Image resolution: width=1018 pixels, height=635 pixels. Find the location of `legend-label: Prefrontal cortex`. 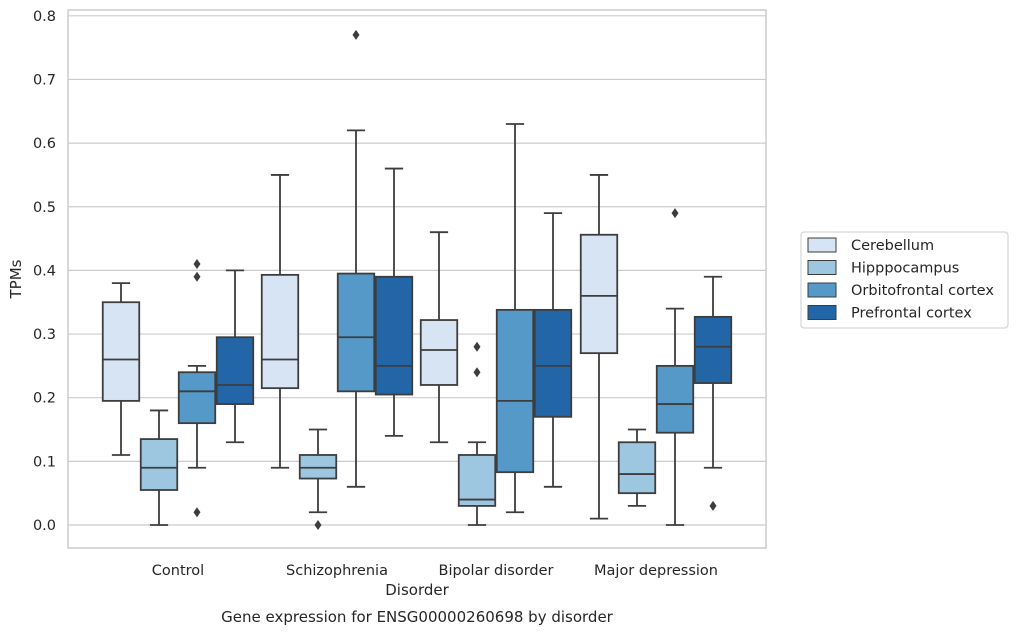

legend-label: Prefrontal cortex is located at coordinates (911, 314).